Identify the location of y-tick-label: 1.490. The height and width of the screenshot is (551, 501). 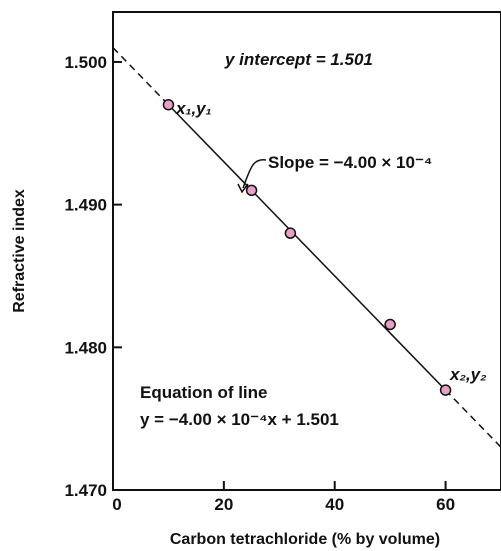
(85, 205).